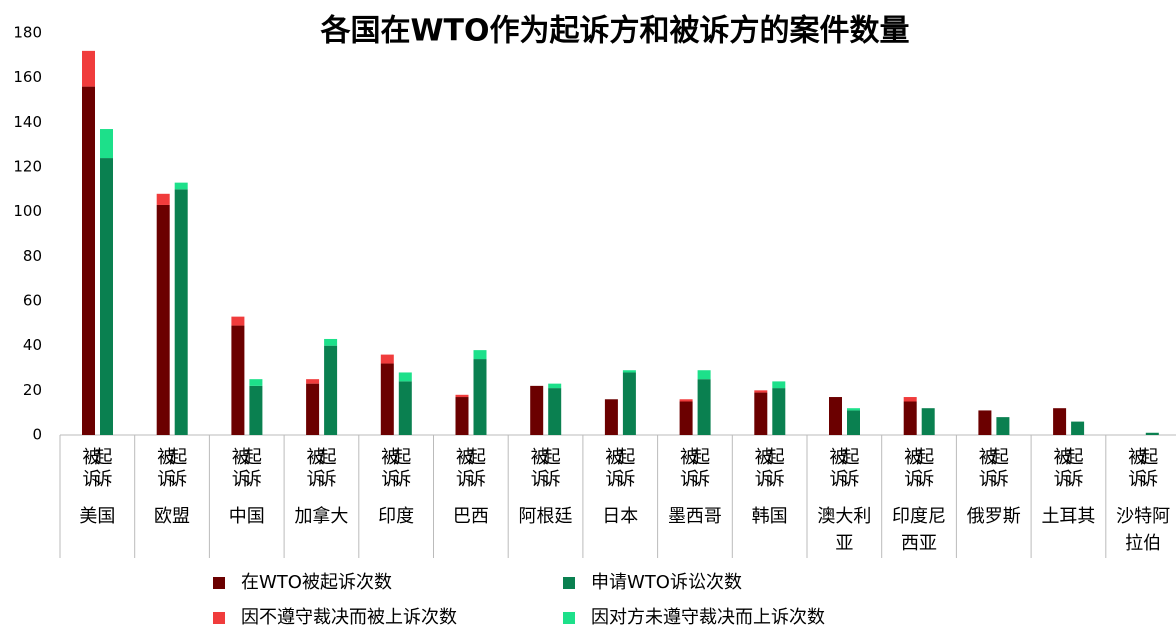 This screenshot has height=628, width=1176. Describe the element at coordinates (349, 617) in the screenshot. I see `legend-label: 因不遵守裁决而被上诉次数` at that location.